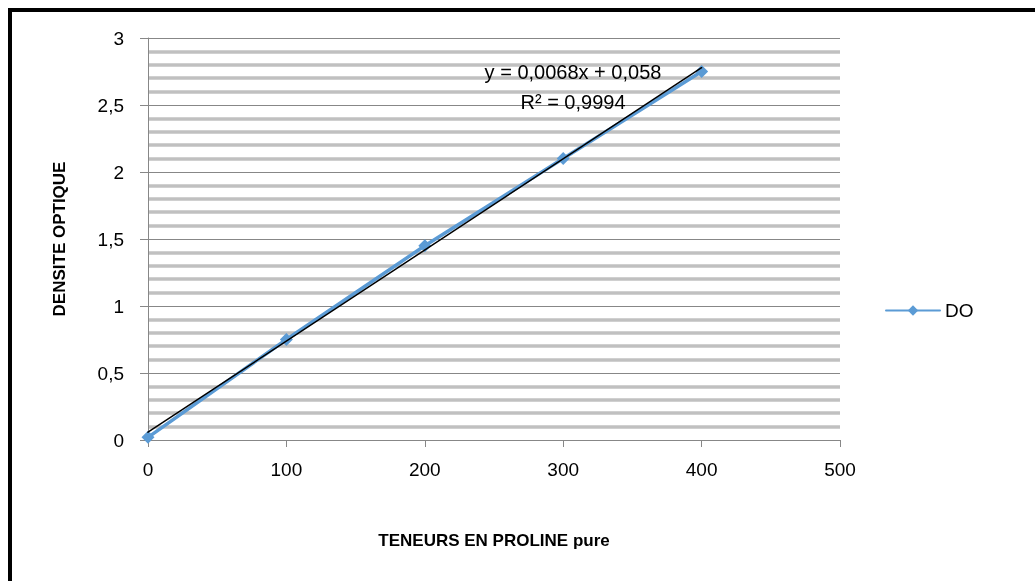 The height and width of the screenshot is (581, 1035). I want to click on y-tick-label: 1,5, so click(110, 239).